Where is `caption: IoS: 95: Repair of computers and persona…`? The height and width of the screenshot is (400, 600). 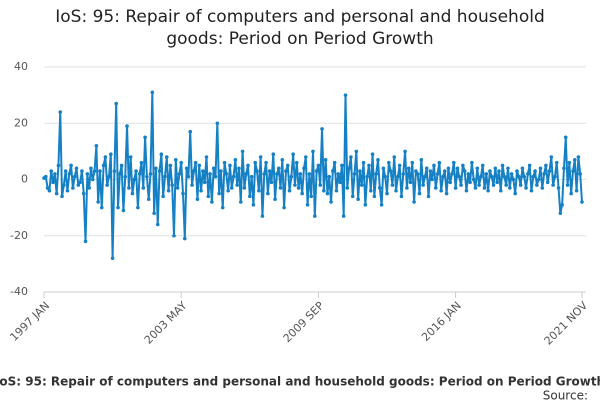
caption: IoS: 95: Repair of computers and persona… is located at coordinates (300, 382).